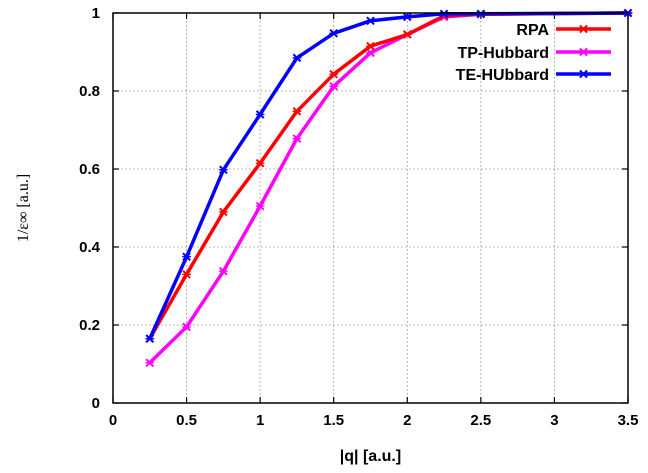 The image size is (648, 473). What do you see at coordinates (260, 420) in the screenshot?
I see `x-tick-label: 1` at bounding box center [260, 420].